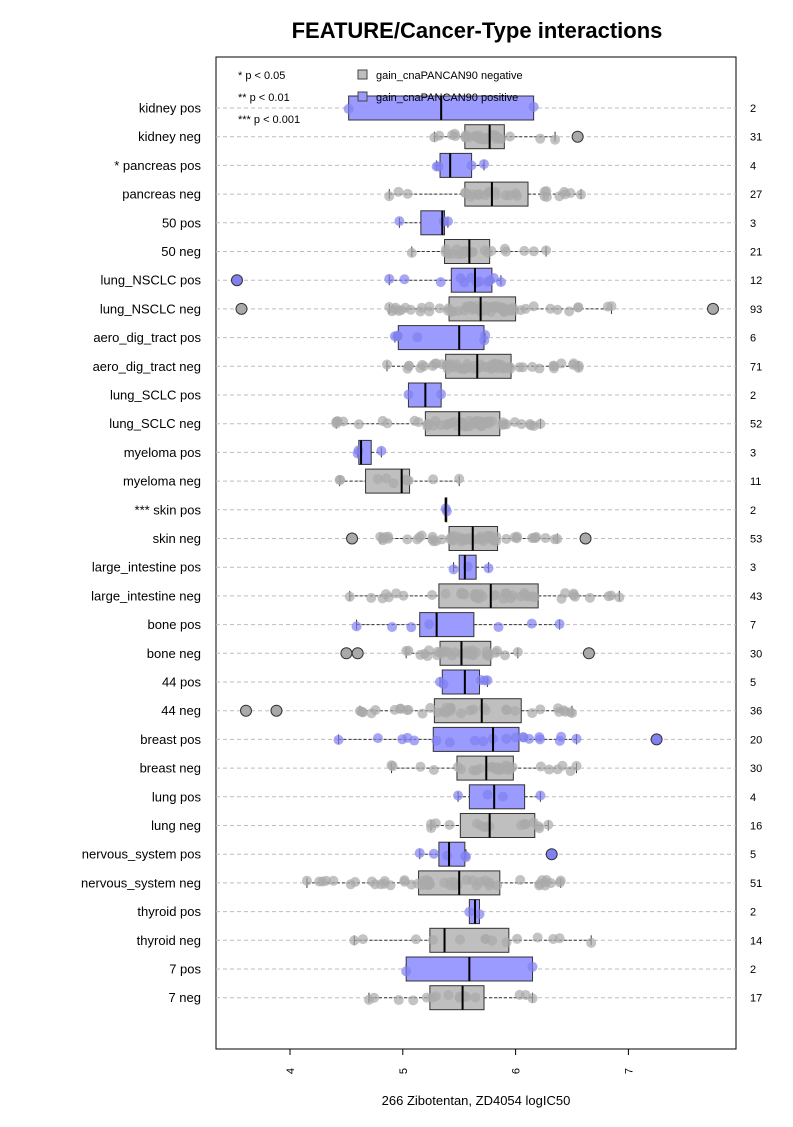 The image size is (793, 1127). What do you see at coordinates (150, 308) in the screenshot?
I see `row-label: lung_NSCLC neg` at bounding box center [150, 308].